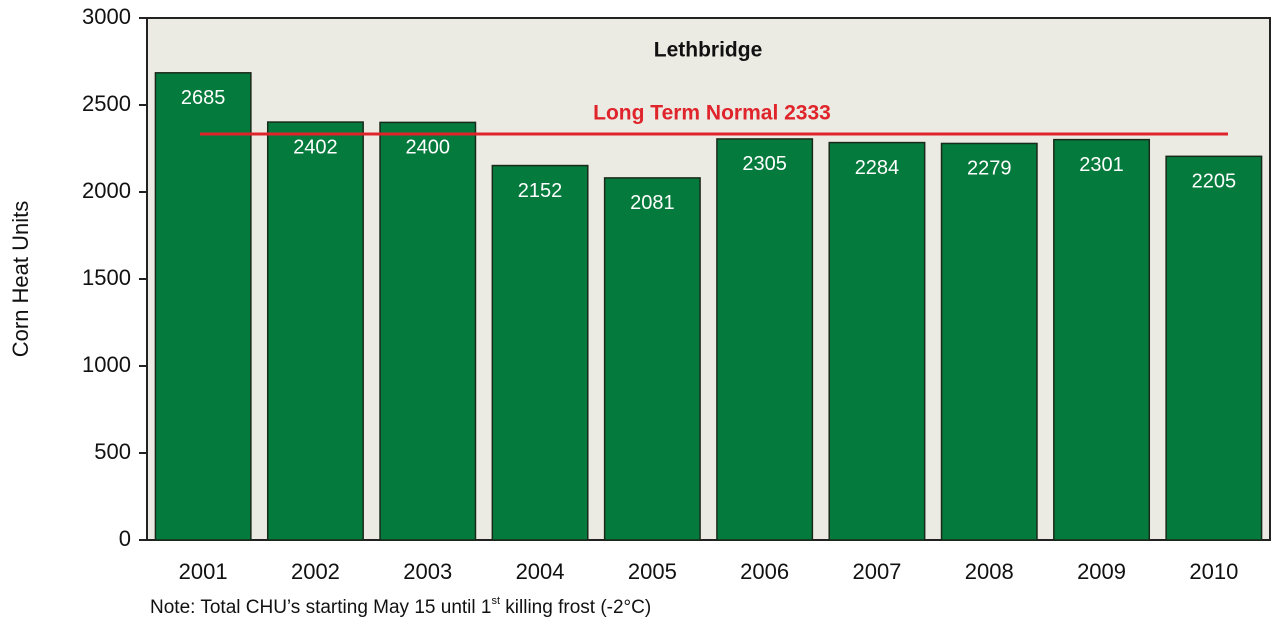  I want to click on x-tick-label: 2006, so click(764, 571).